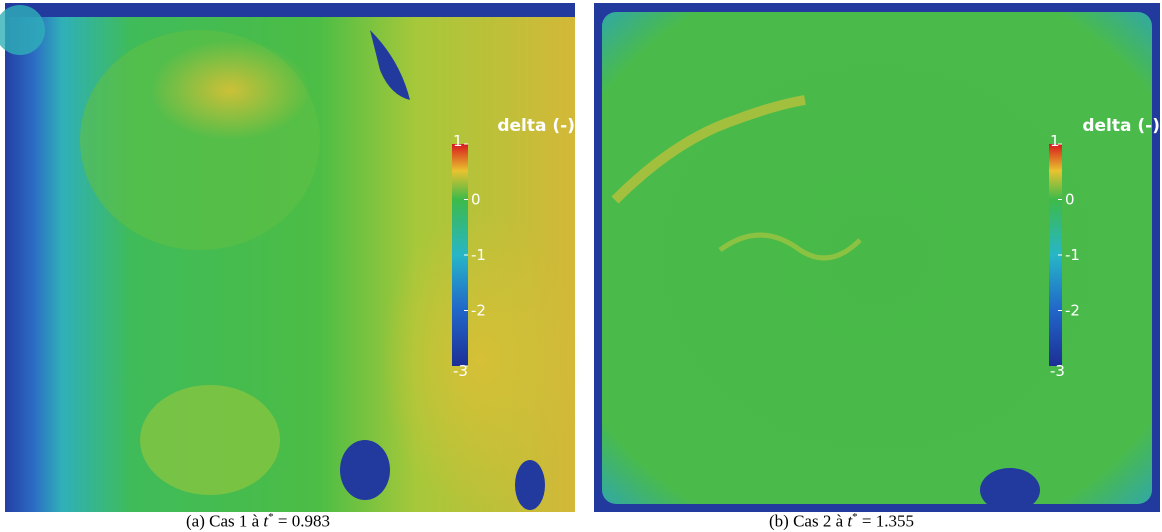 The image size is (1162, 532). What do you see at coordinates (887, 521) in the screenshot?
I see `caption-value: = 1.355` at bounding box center [887, 521].